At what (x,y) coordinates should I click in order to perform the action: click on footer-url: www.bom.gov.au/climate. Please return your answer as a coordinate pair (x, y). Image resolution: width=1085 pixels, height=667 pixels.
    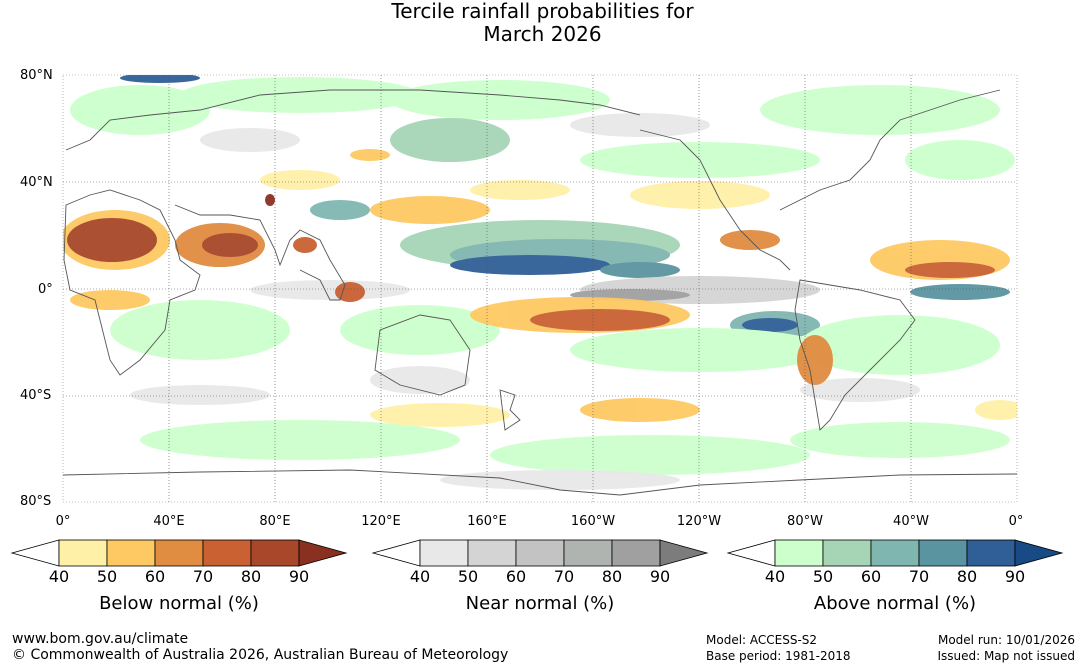
    Looking at the image, I should click on (100, 639).